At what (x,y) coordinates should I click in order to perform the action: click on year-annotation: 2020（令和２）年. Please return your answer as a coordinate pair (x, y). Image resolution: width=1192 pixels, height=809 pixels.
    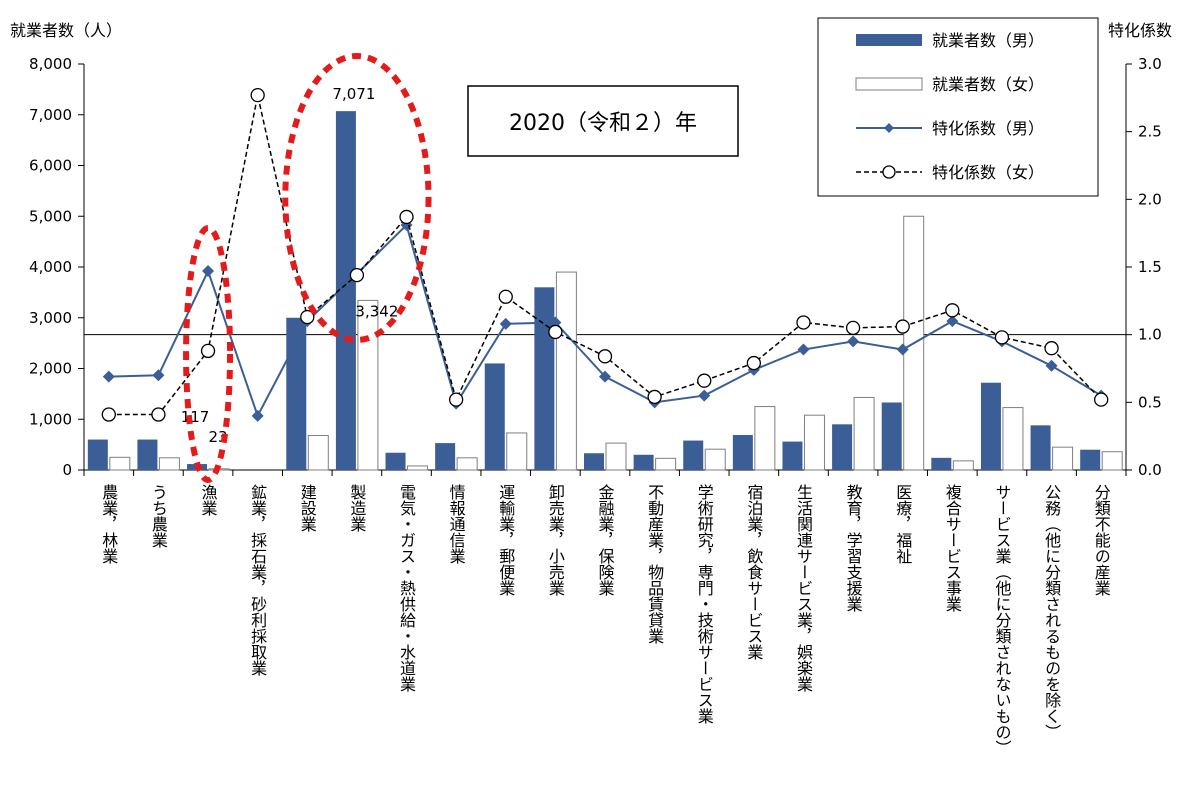
    Looking at the image, I should click on (603, 123).